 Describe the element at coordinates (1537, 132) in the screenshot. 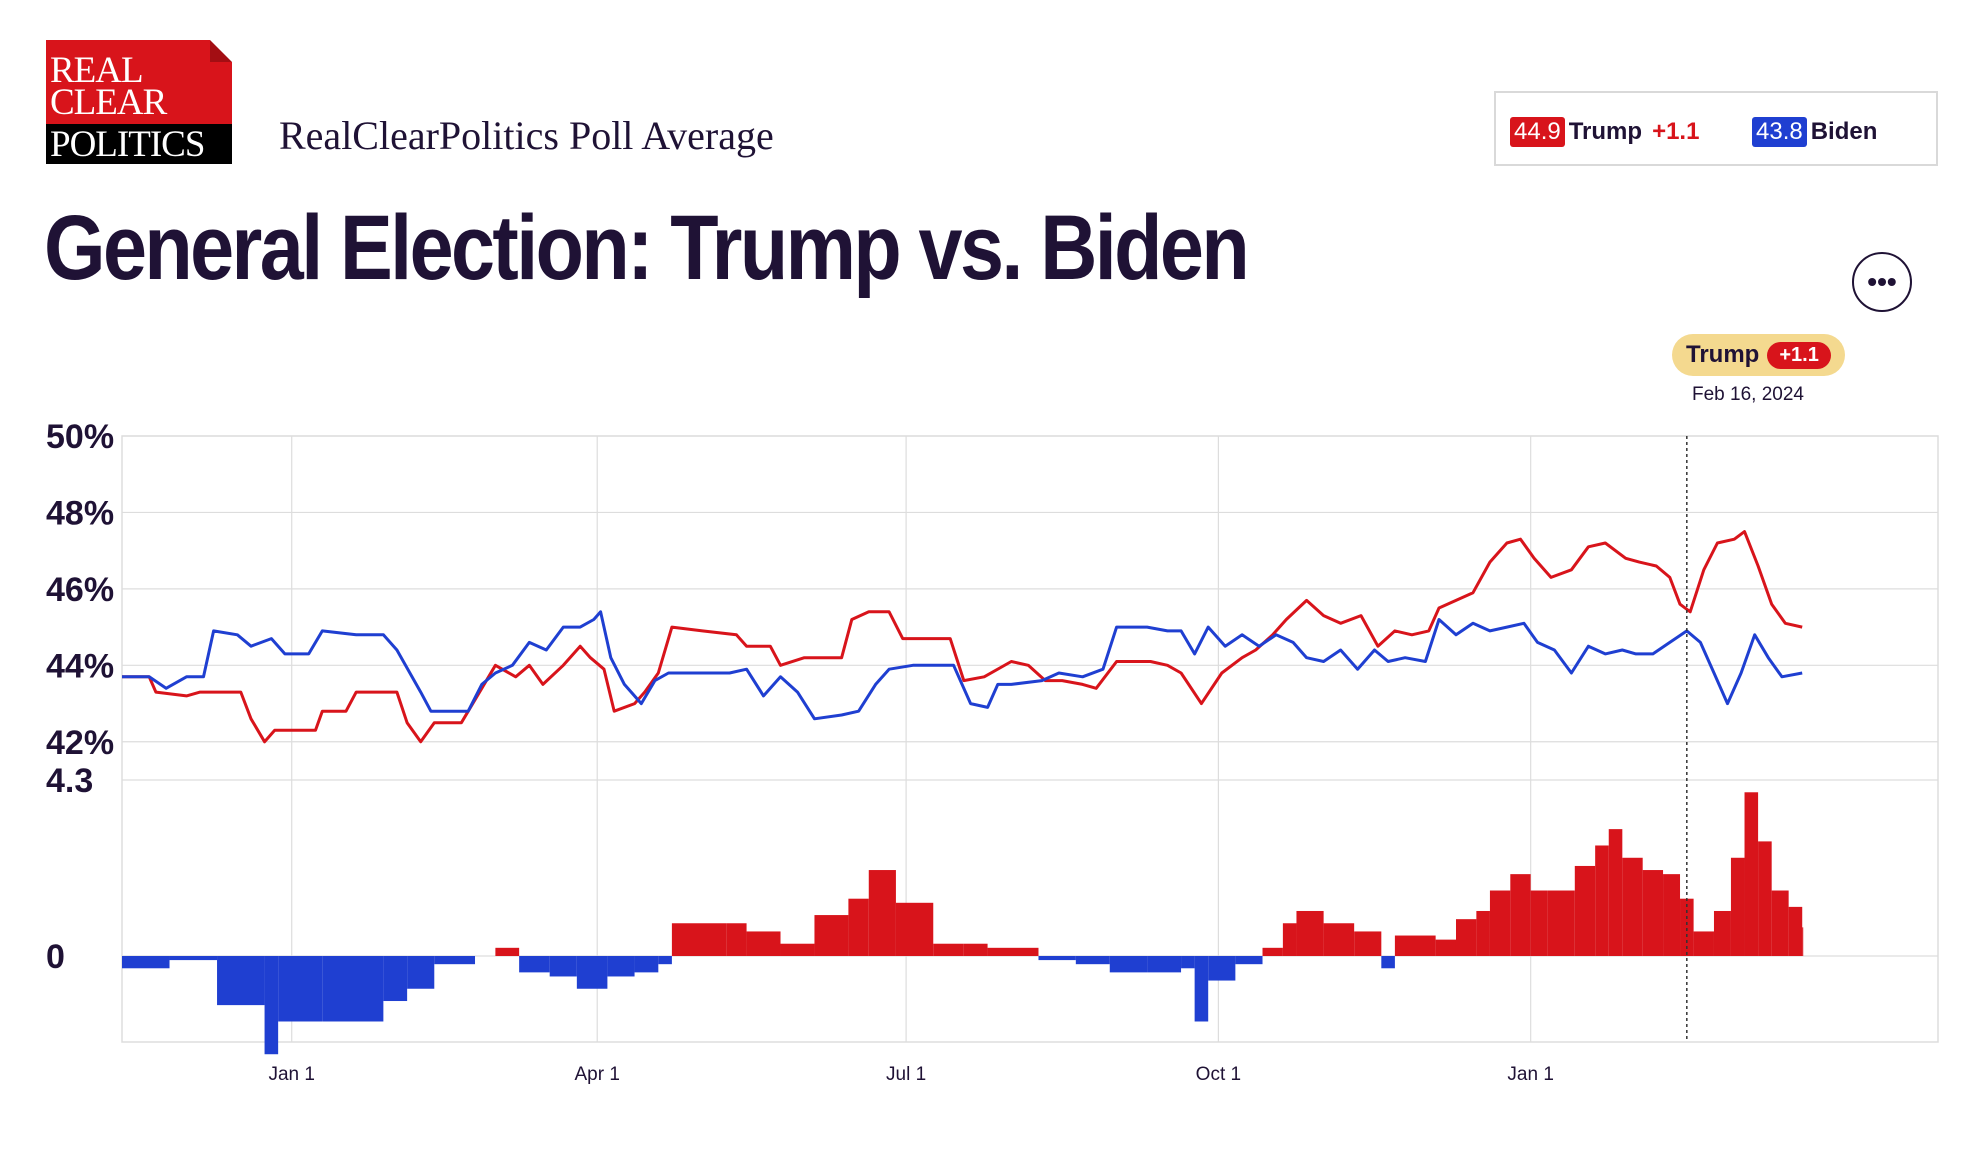

I see `trump-value-badge: 44.9` at that location.